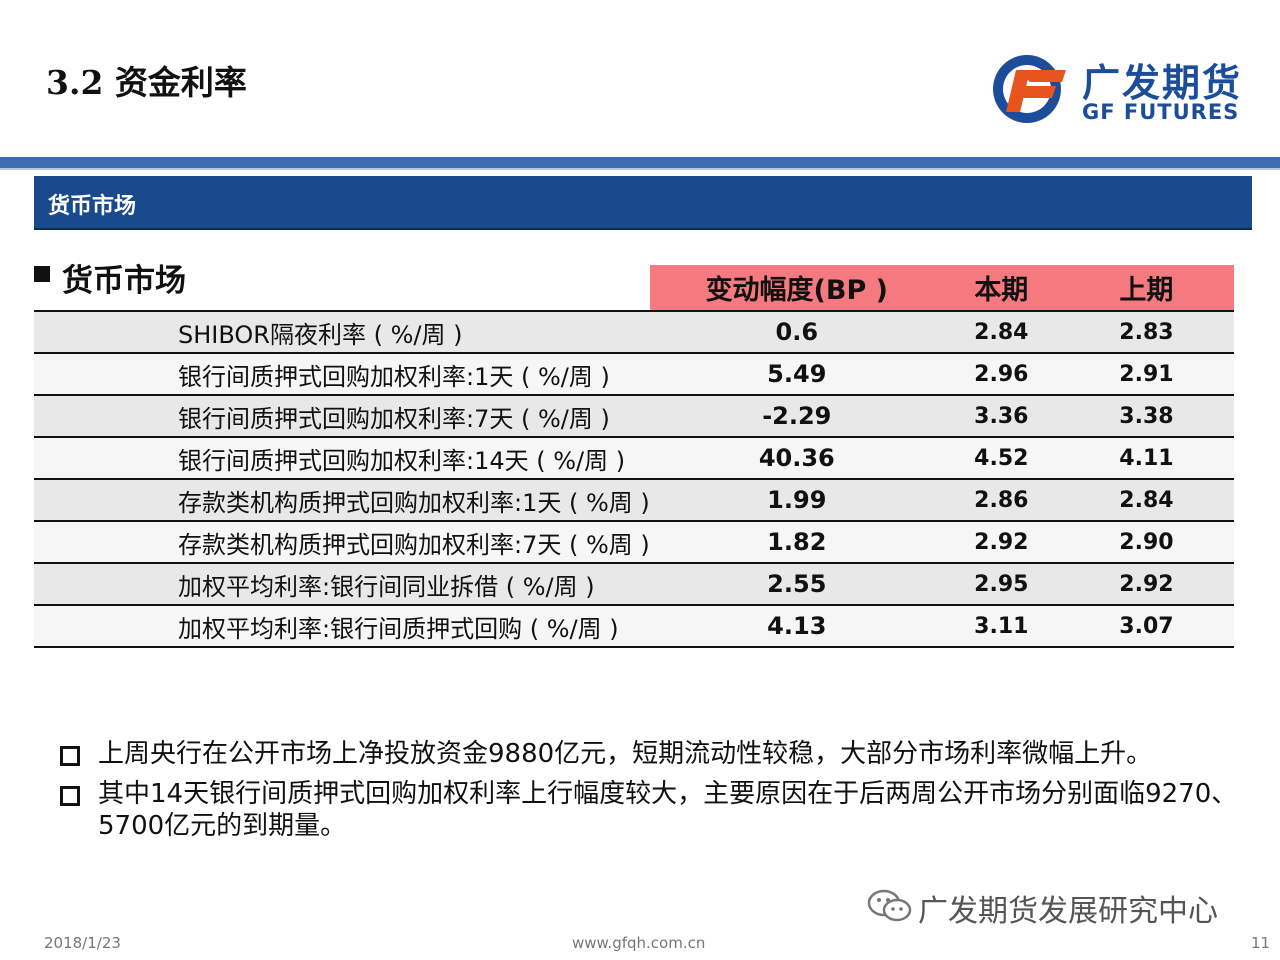 This screenshot has height=960, width=1280. I want to click on table-row: 加权平均利率:银行间同业拆借 ( %/周 ) 2.55 2.95 2.92, so click(634, 584).